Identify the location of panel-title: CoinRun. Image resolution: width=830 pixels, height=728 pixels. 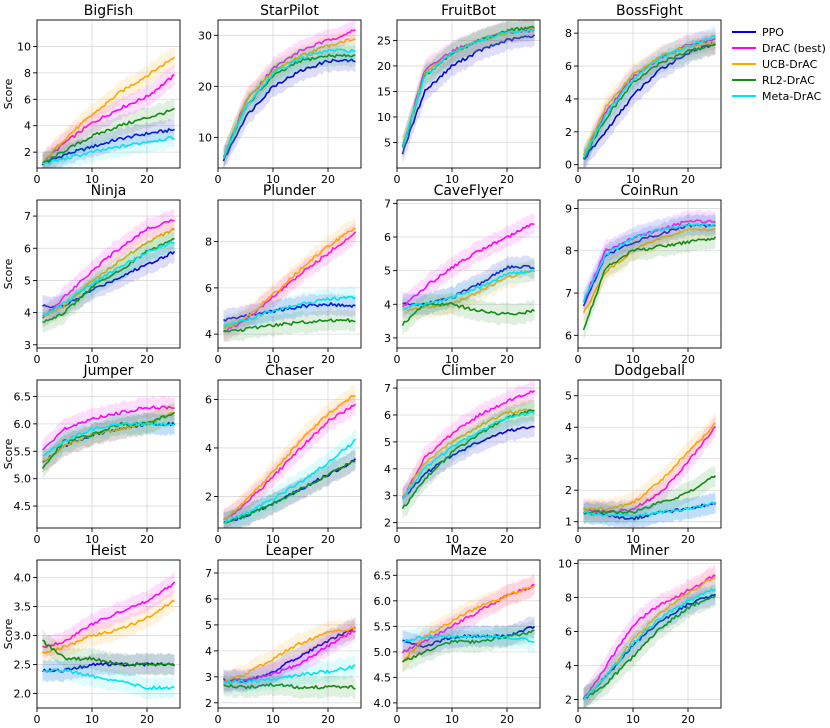
(650, 191).